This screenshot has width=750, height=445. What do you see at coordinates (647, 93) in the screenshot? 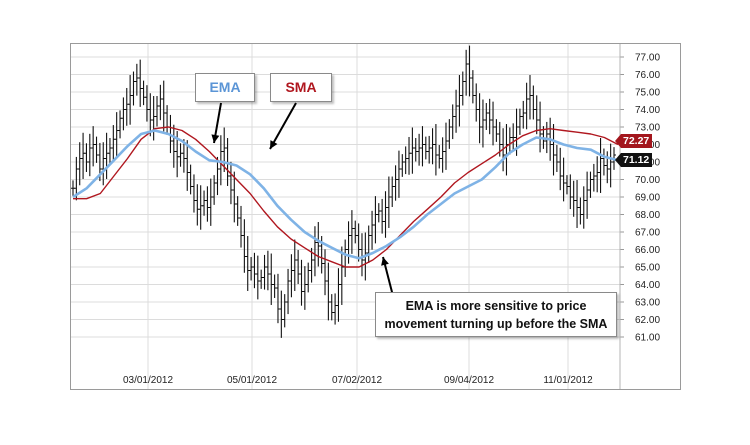
I see `y-tick-label: 75.00` at bounding box center [647, 93].